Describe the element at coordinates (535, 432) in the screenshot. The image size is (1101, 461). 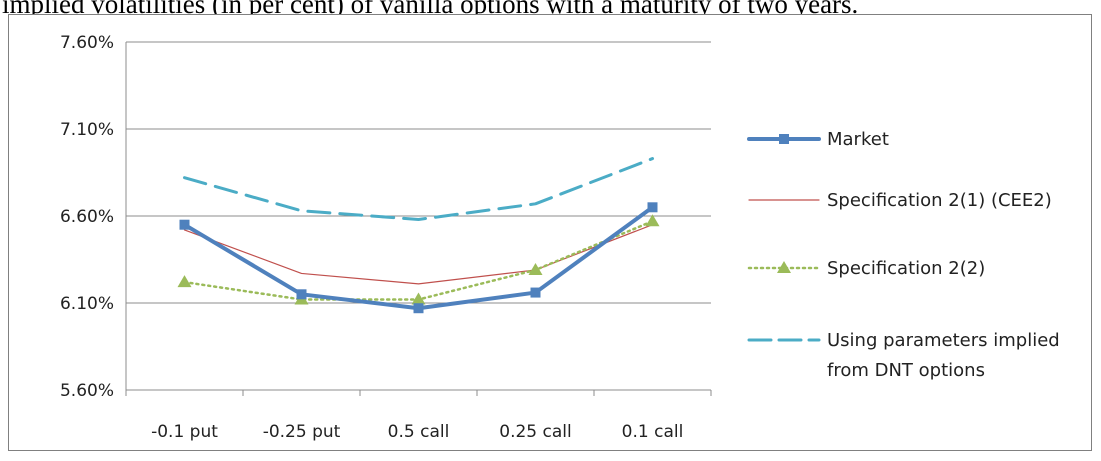
I see `x-tick-label: 0.25 call` at that location.